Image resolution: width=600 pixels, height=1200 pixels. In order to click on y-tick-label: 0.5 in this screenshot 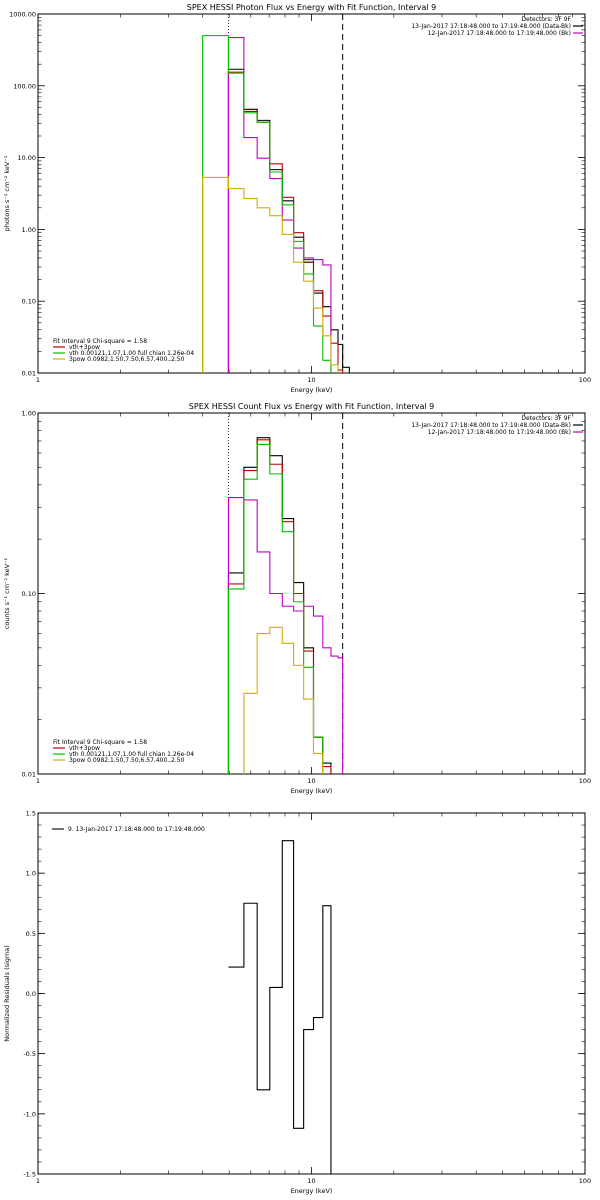, I will do `click(31, 934)`.